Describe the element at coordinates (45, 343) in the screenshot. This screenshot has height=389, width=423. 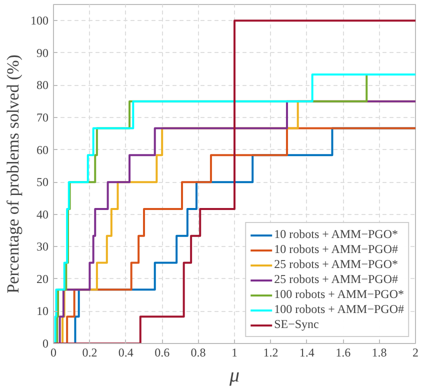
I see `y-tick-label: 0` at that location.